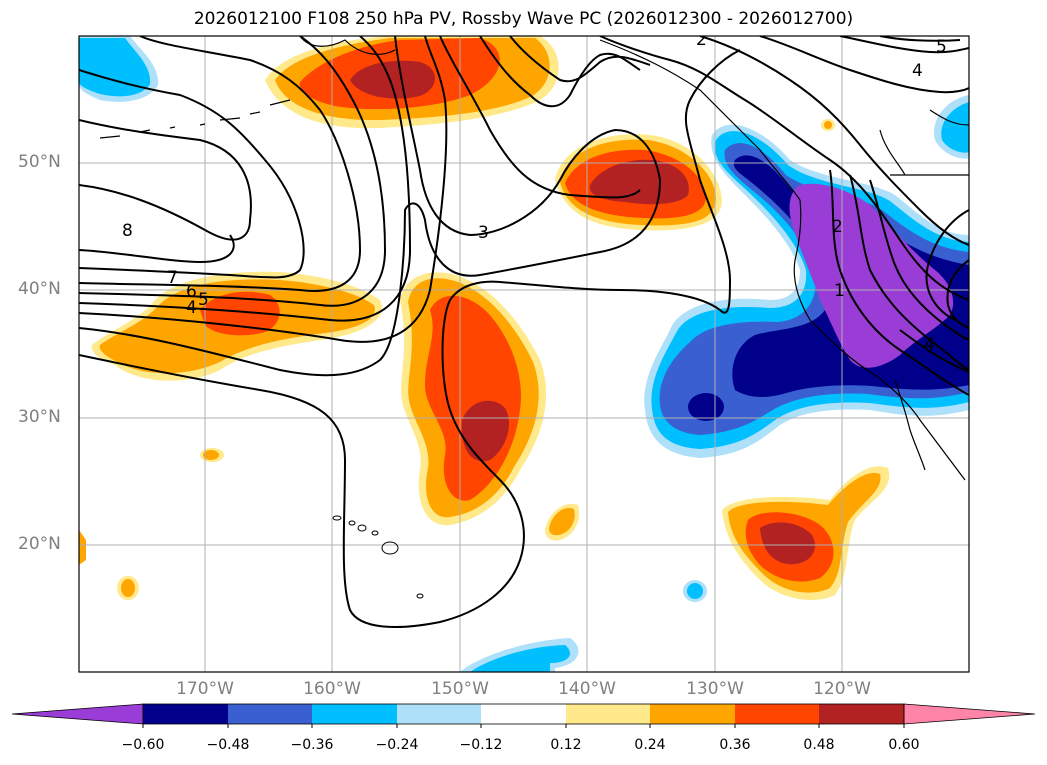 The image size is (1047, 765). Describe the element at coordinates (735, 745) in the screenshot. I see `colorbar-tick-label: 0.36` at that location.